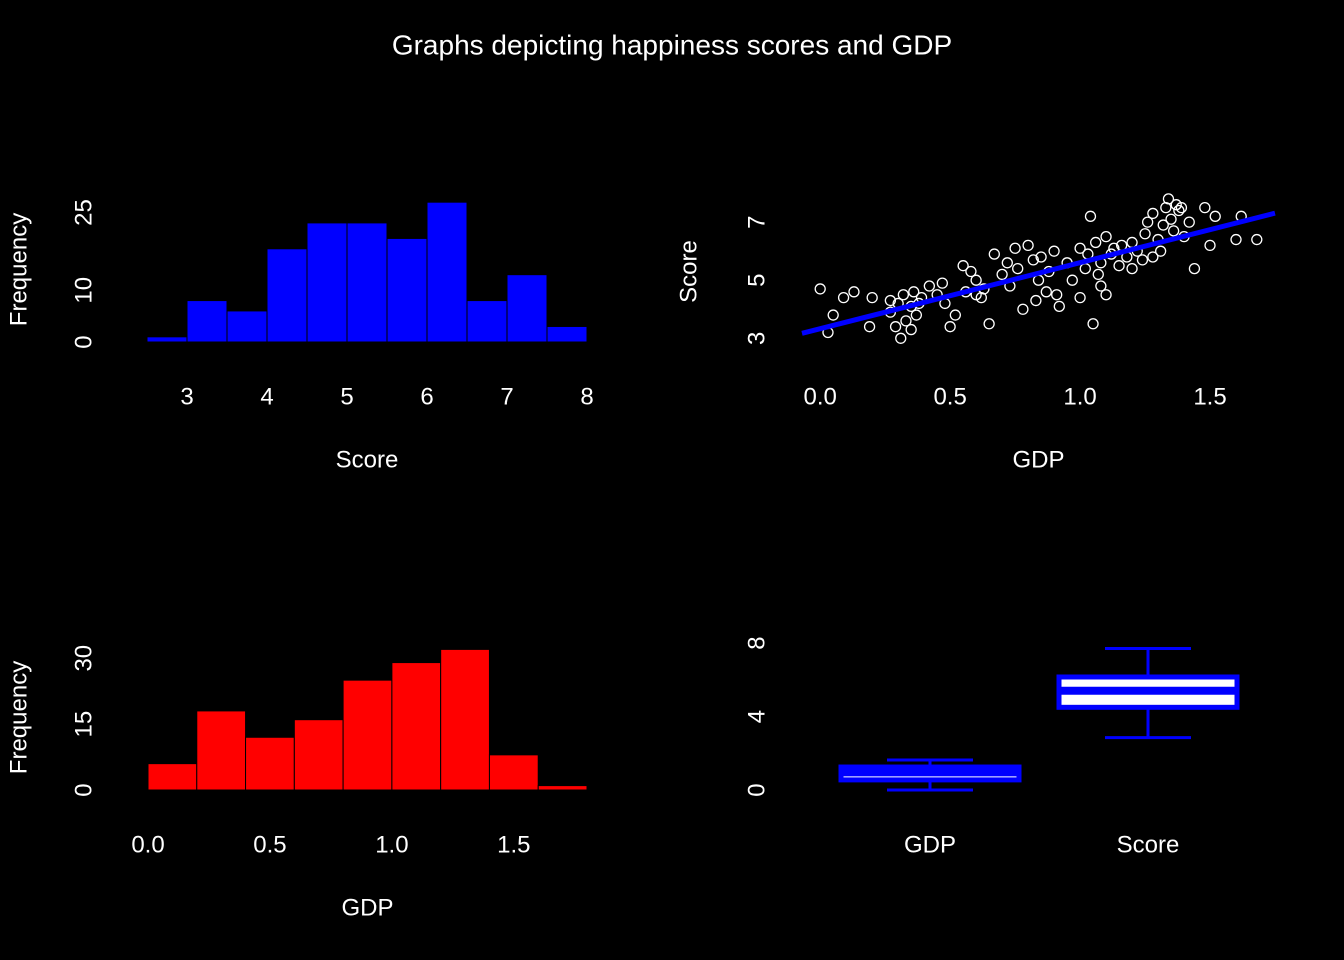 Image resolution: width=1344 pixels, height=960 pixels. What do you see at coordinates (506, 396) in the screenshot?
I see `x-tick-label: 7` at bounding box center [506, 396].